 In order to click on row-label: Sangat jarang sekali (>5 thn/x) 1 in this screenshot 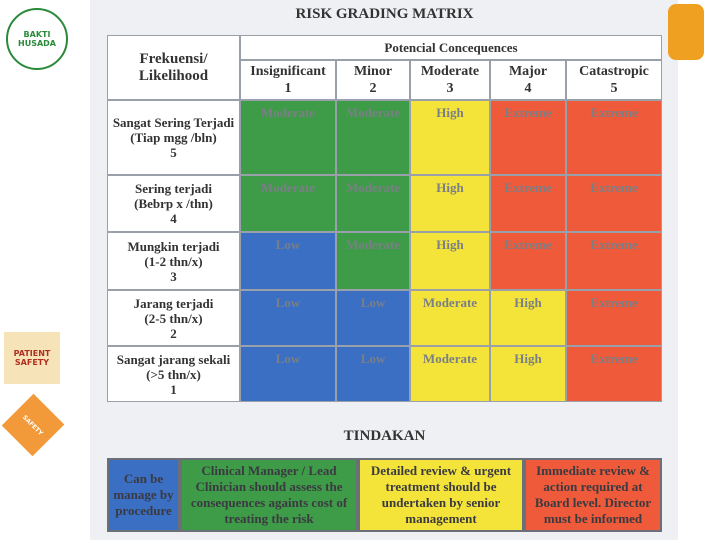, I will do `click(173, 374)`.